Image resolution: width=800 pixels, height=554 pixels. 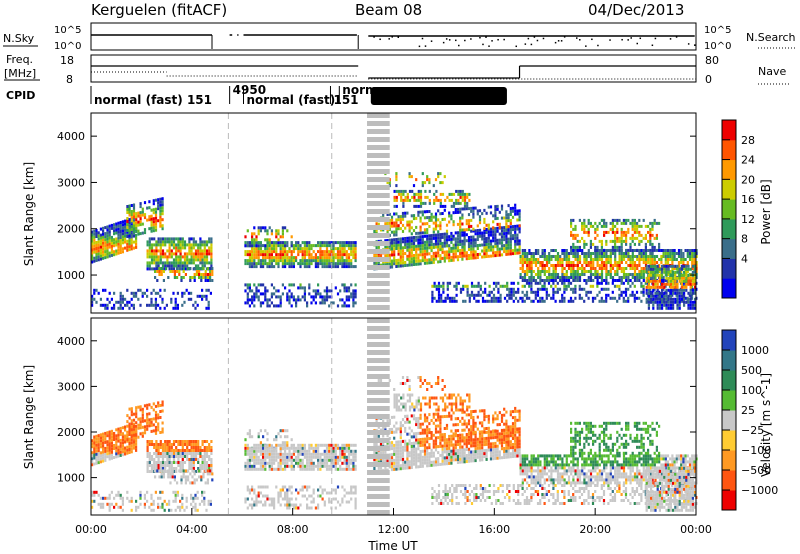 I want to click on power-colorbar-tick-label: 8, so click(x=744, y=239).